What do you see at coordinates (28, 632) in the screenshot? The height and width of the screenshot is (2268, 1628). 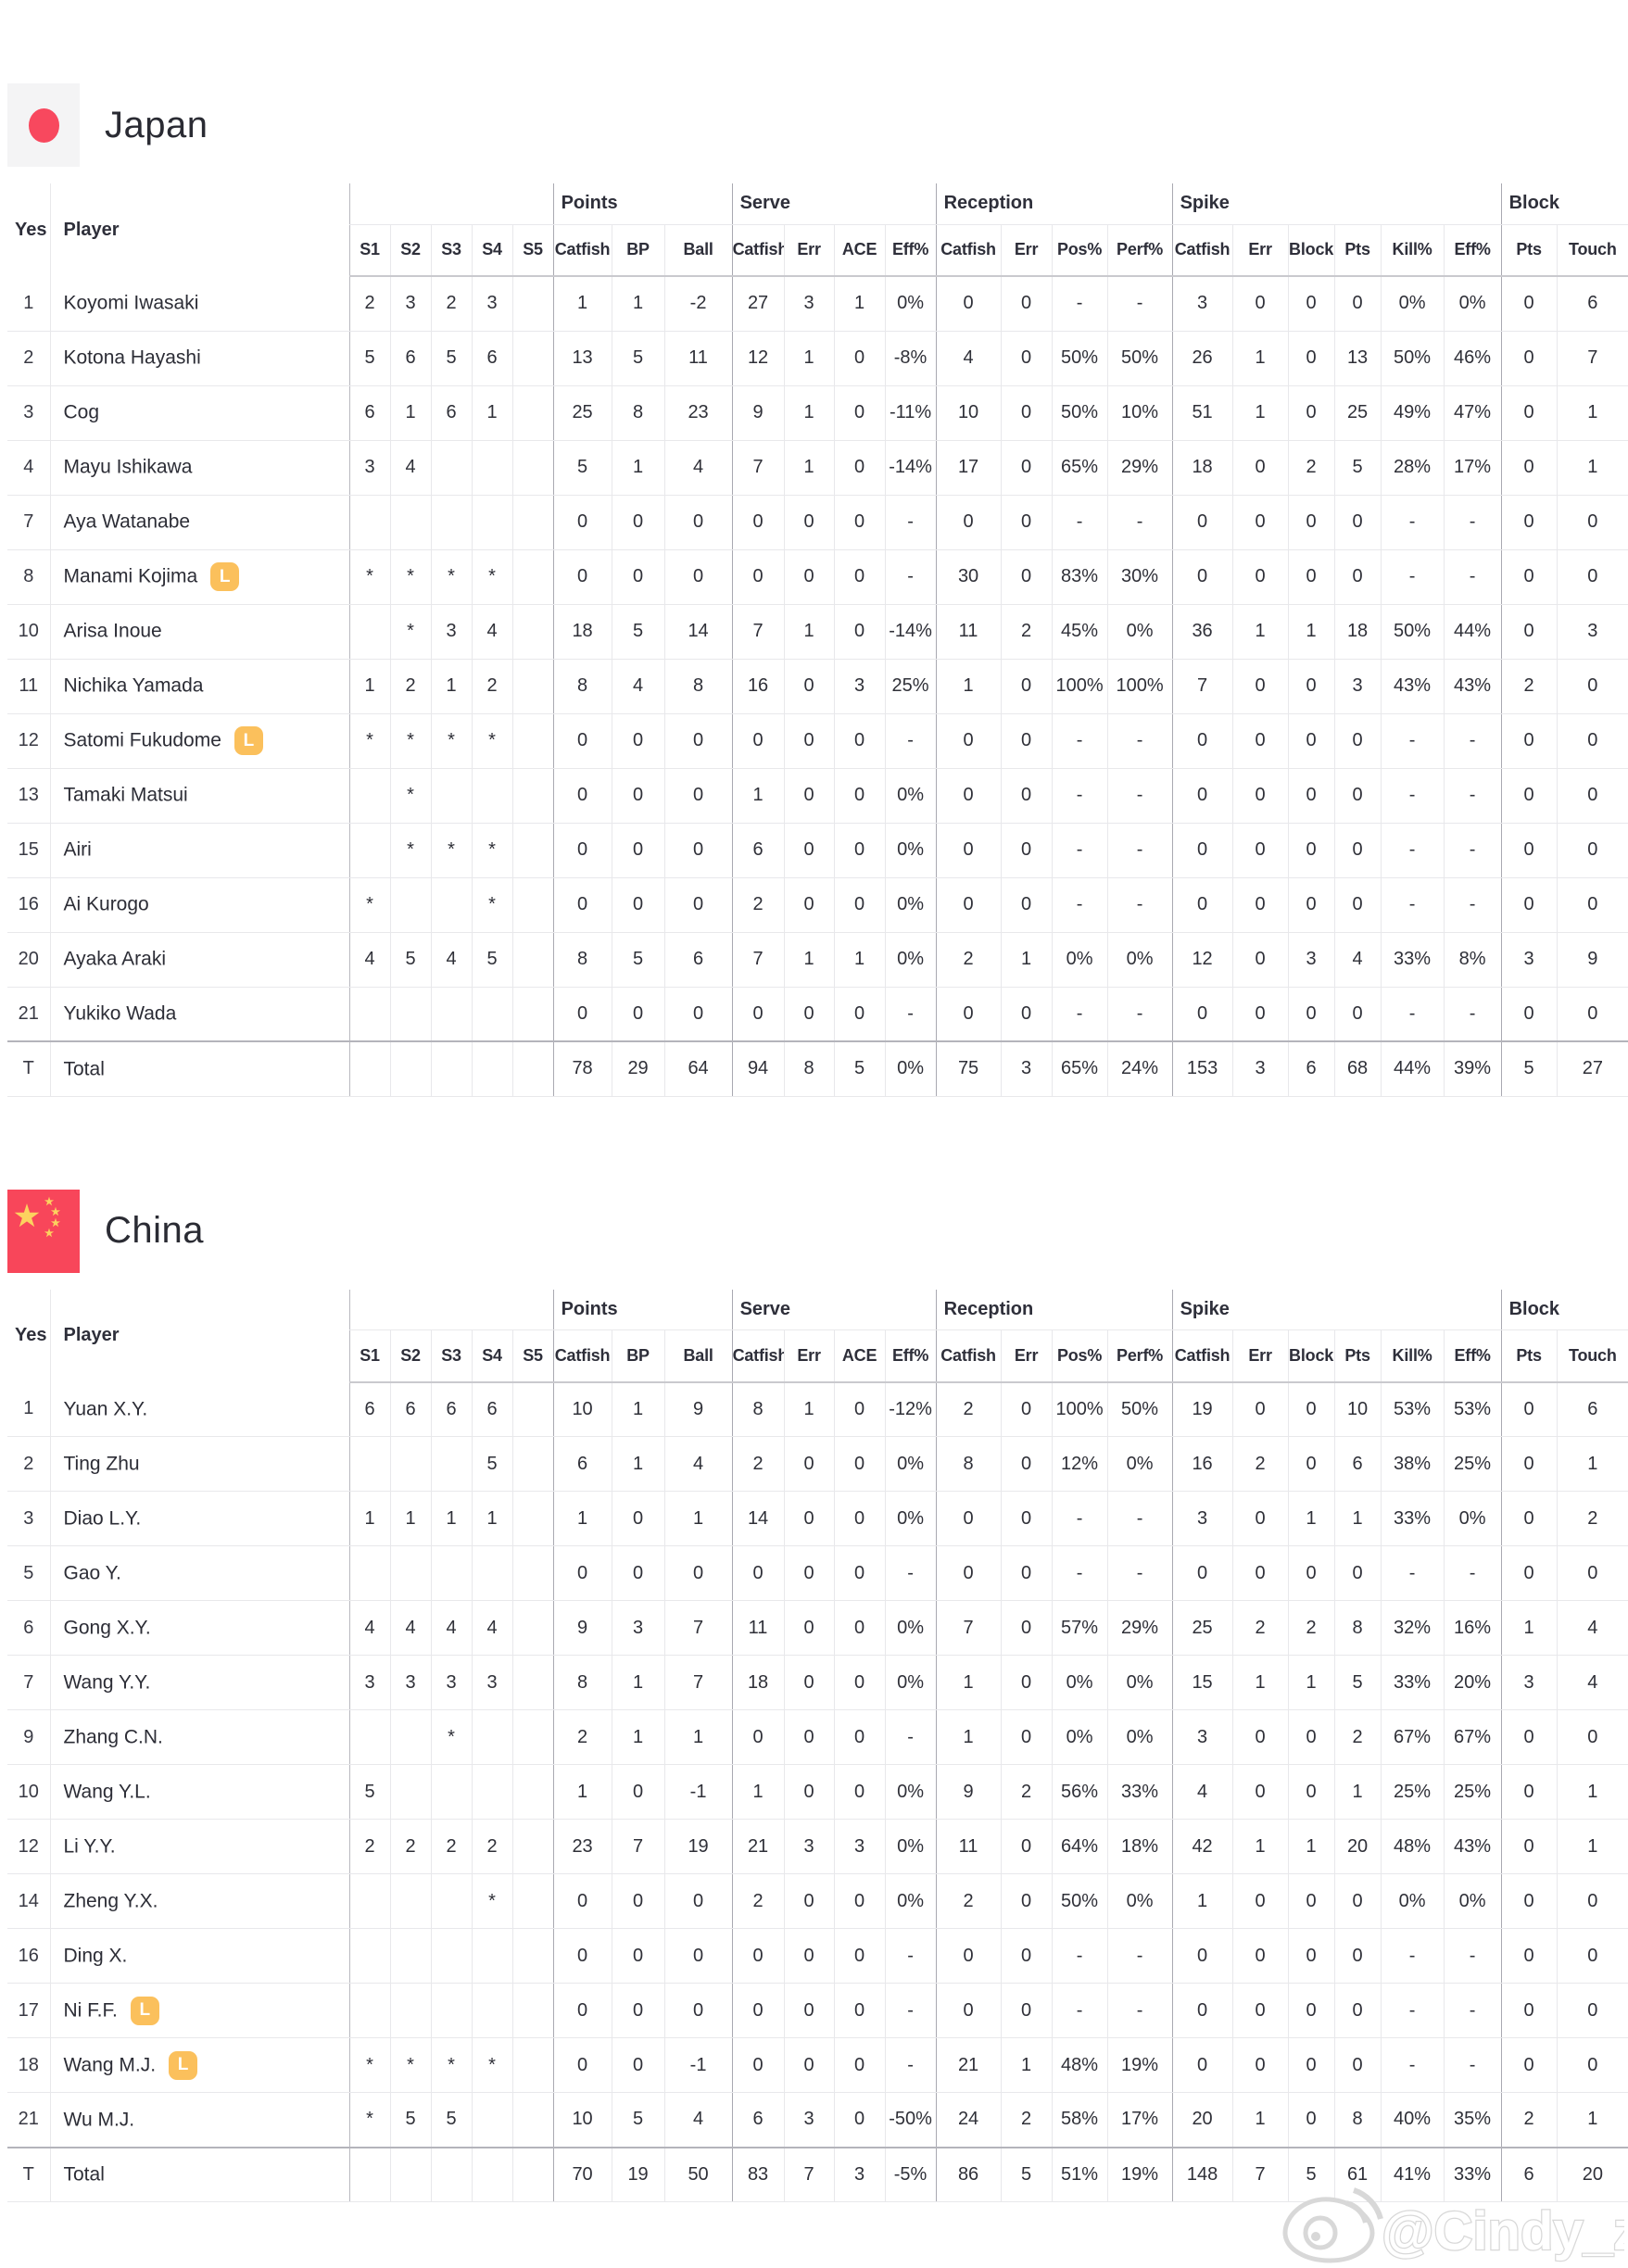 I see `jersey-number: 10` at bounding box center [28, 632].